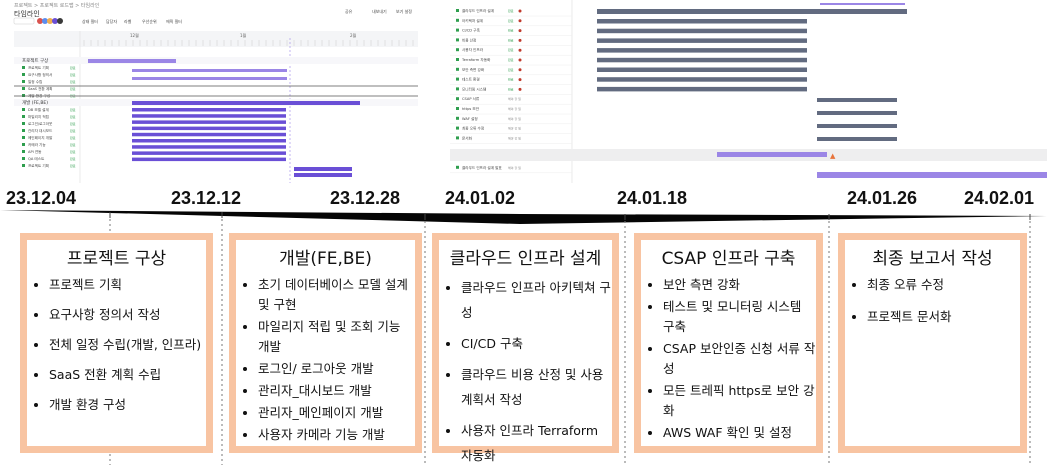  What do you see at coordinates (38, 109) in the screenshot?
I see `task-row-label: DB 모델 설계` at bounding box center [38, 109].